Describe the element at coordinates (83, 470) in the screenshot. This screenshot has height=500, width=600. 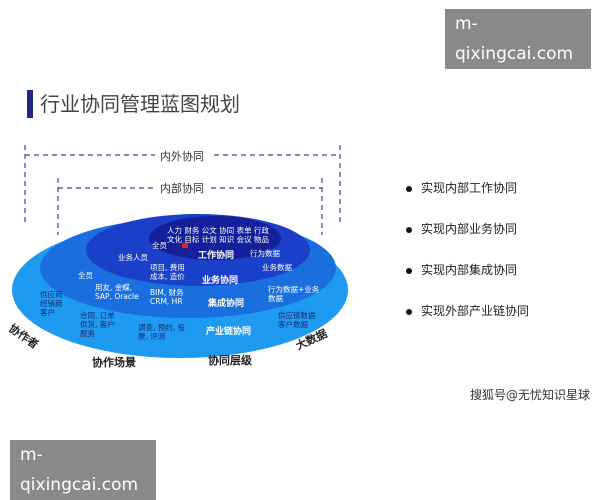
I see `watermark-bottom: m-qixingcai.com` at that location.